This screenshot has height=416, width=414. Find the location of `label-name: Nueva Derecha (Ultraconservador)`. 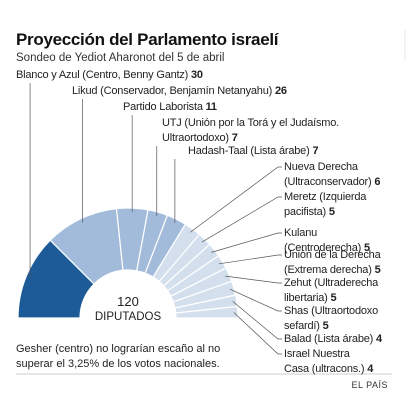

label-name: Nueva Derecha (Ultraconservador) is located at coordinates (328, 174).